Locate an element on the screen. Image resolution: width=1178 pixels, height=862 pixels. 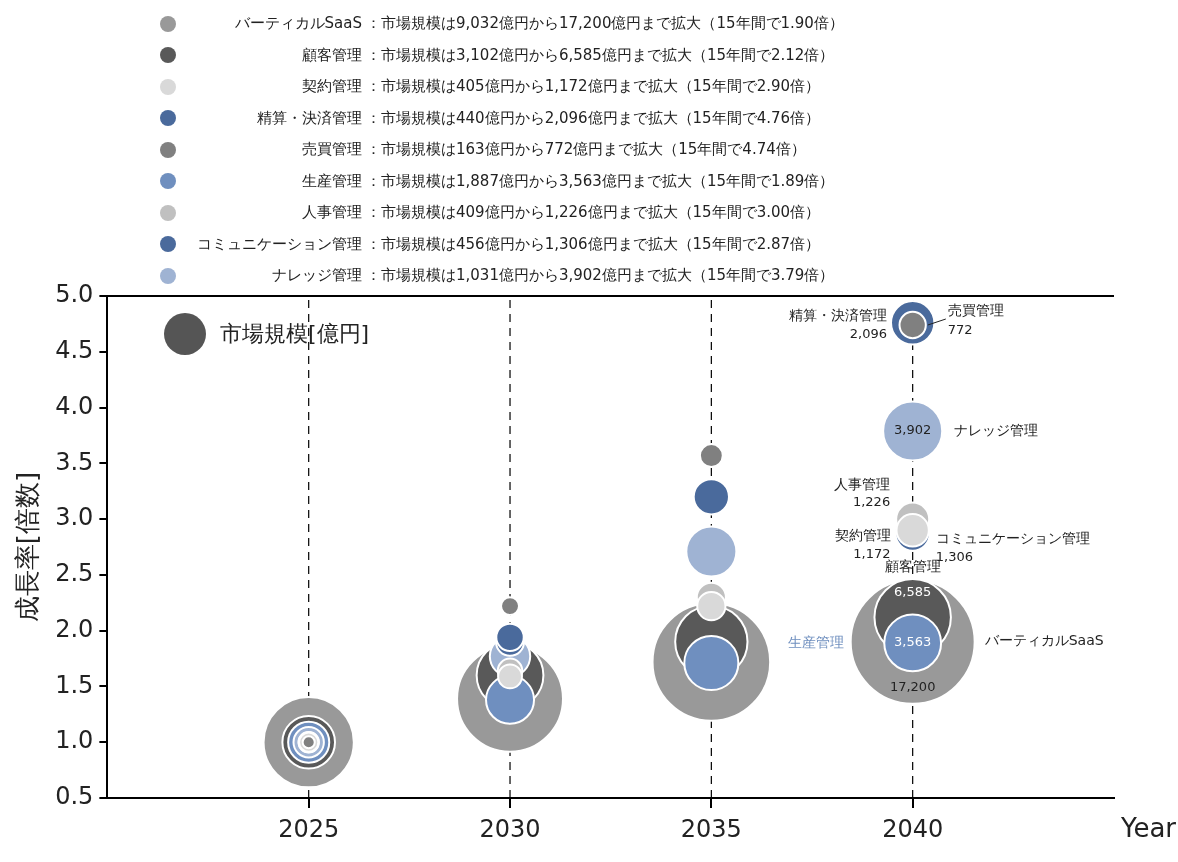
x-tick-label: 2035 is located at coordinates (711, 828).